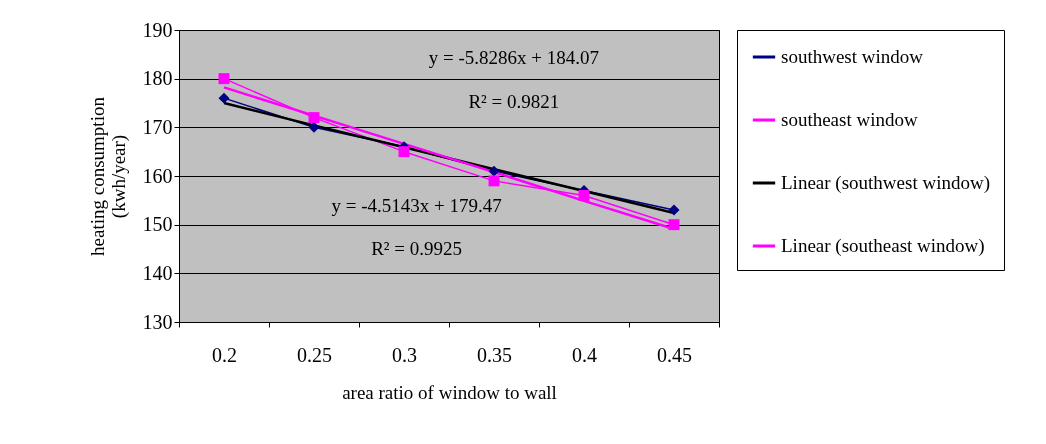 The width and height of the screenshot is (1046, 444). What do you see at coordinates (849, 119) in the screenshot?
I see `legend-label: southeast window` at bounding box center [849, 119].